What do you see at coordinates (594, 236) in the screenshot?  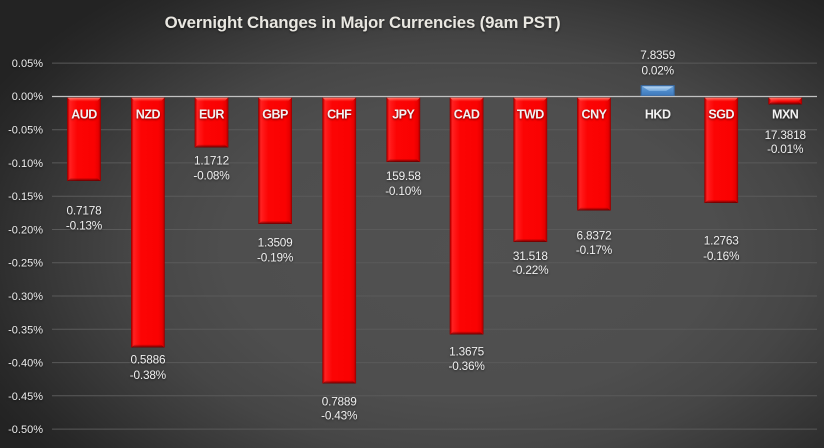 I see `svg-text: 6.8372` at bounding box center [594, 236].